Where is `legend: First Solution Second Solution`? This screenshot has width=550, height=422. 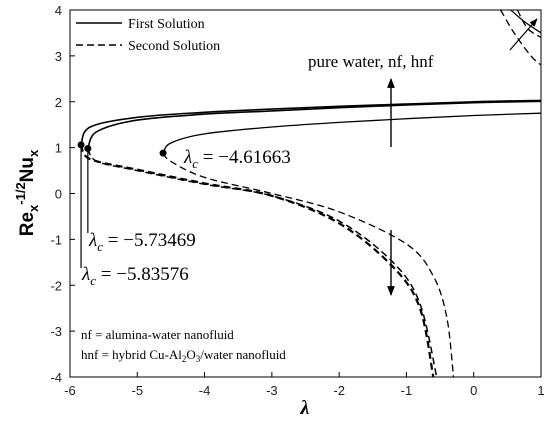 legend: First Solution Second Solution is located at coordinates (148, 35).